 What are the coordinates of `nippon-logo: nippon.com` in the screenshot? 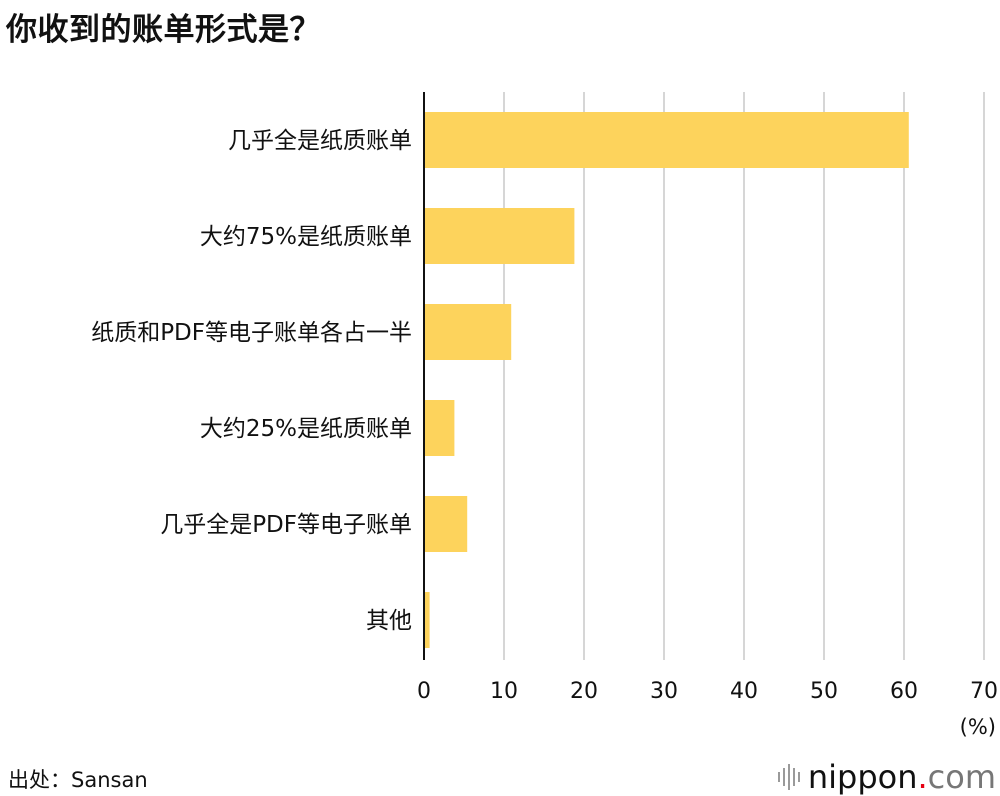 It's located at (886, 777).